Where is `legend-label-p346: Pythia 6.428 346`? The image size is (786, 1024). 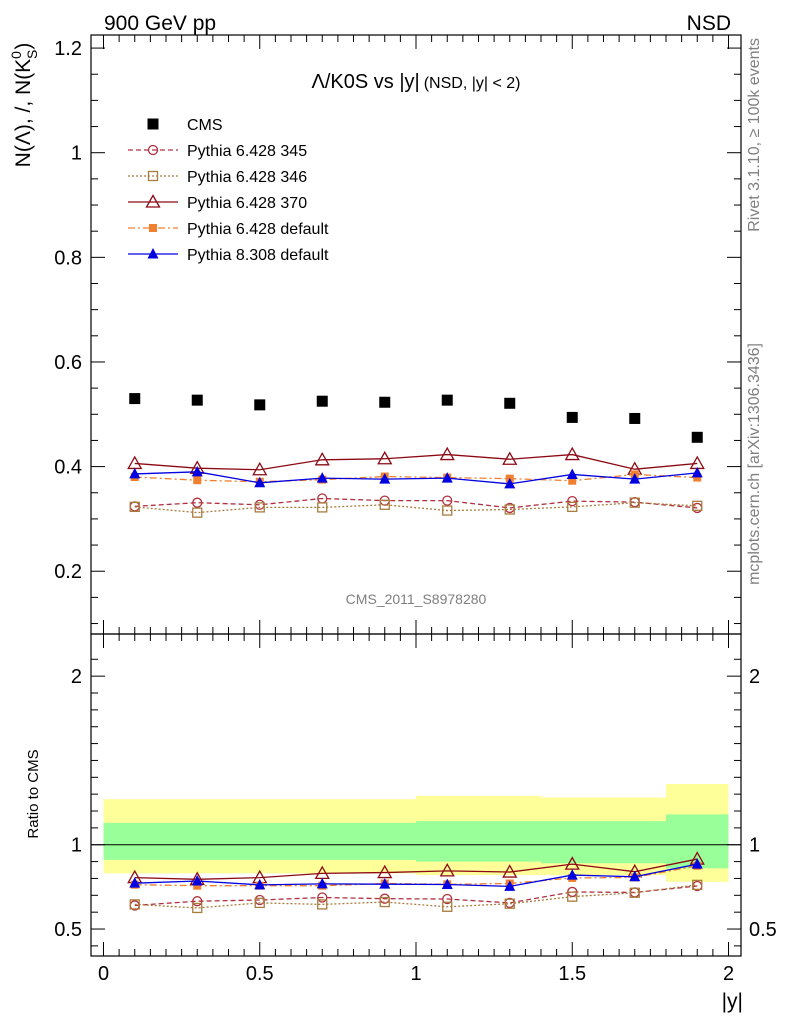 legend-label-p346: Pythia 6.428 346 is located at coordinates (247, 177).